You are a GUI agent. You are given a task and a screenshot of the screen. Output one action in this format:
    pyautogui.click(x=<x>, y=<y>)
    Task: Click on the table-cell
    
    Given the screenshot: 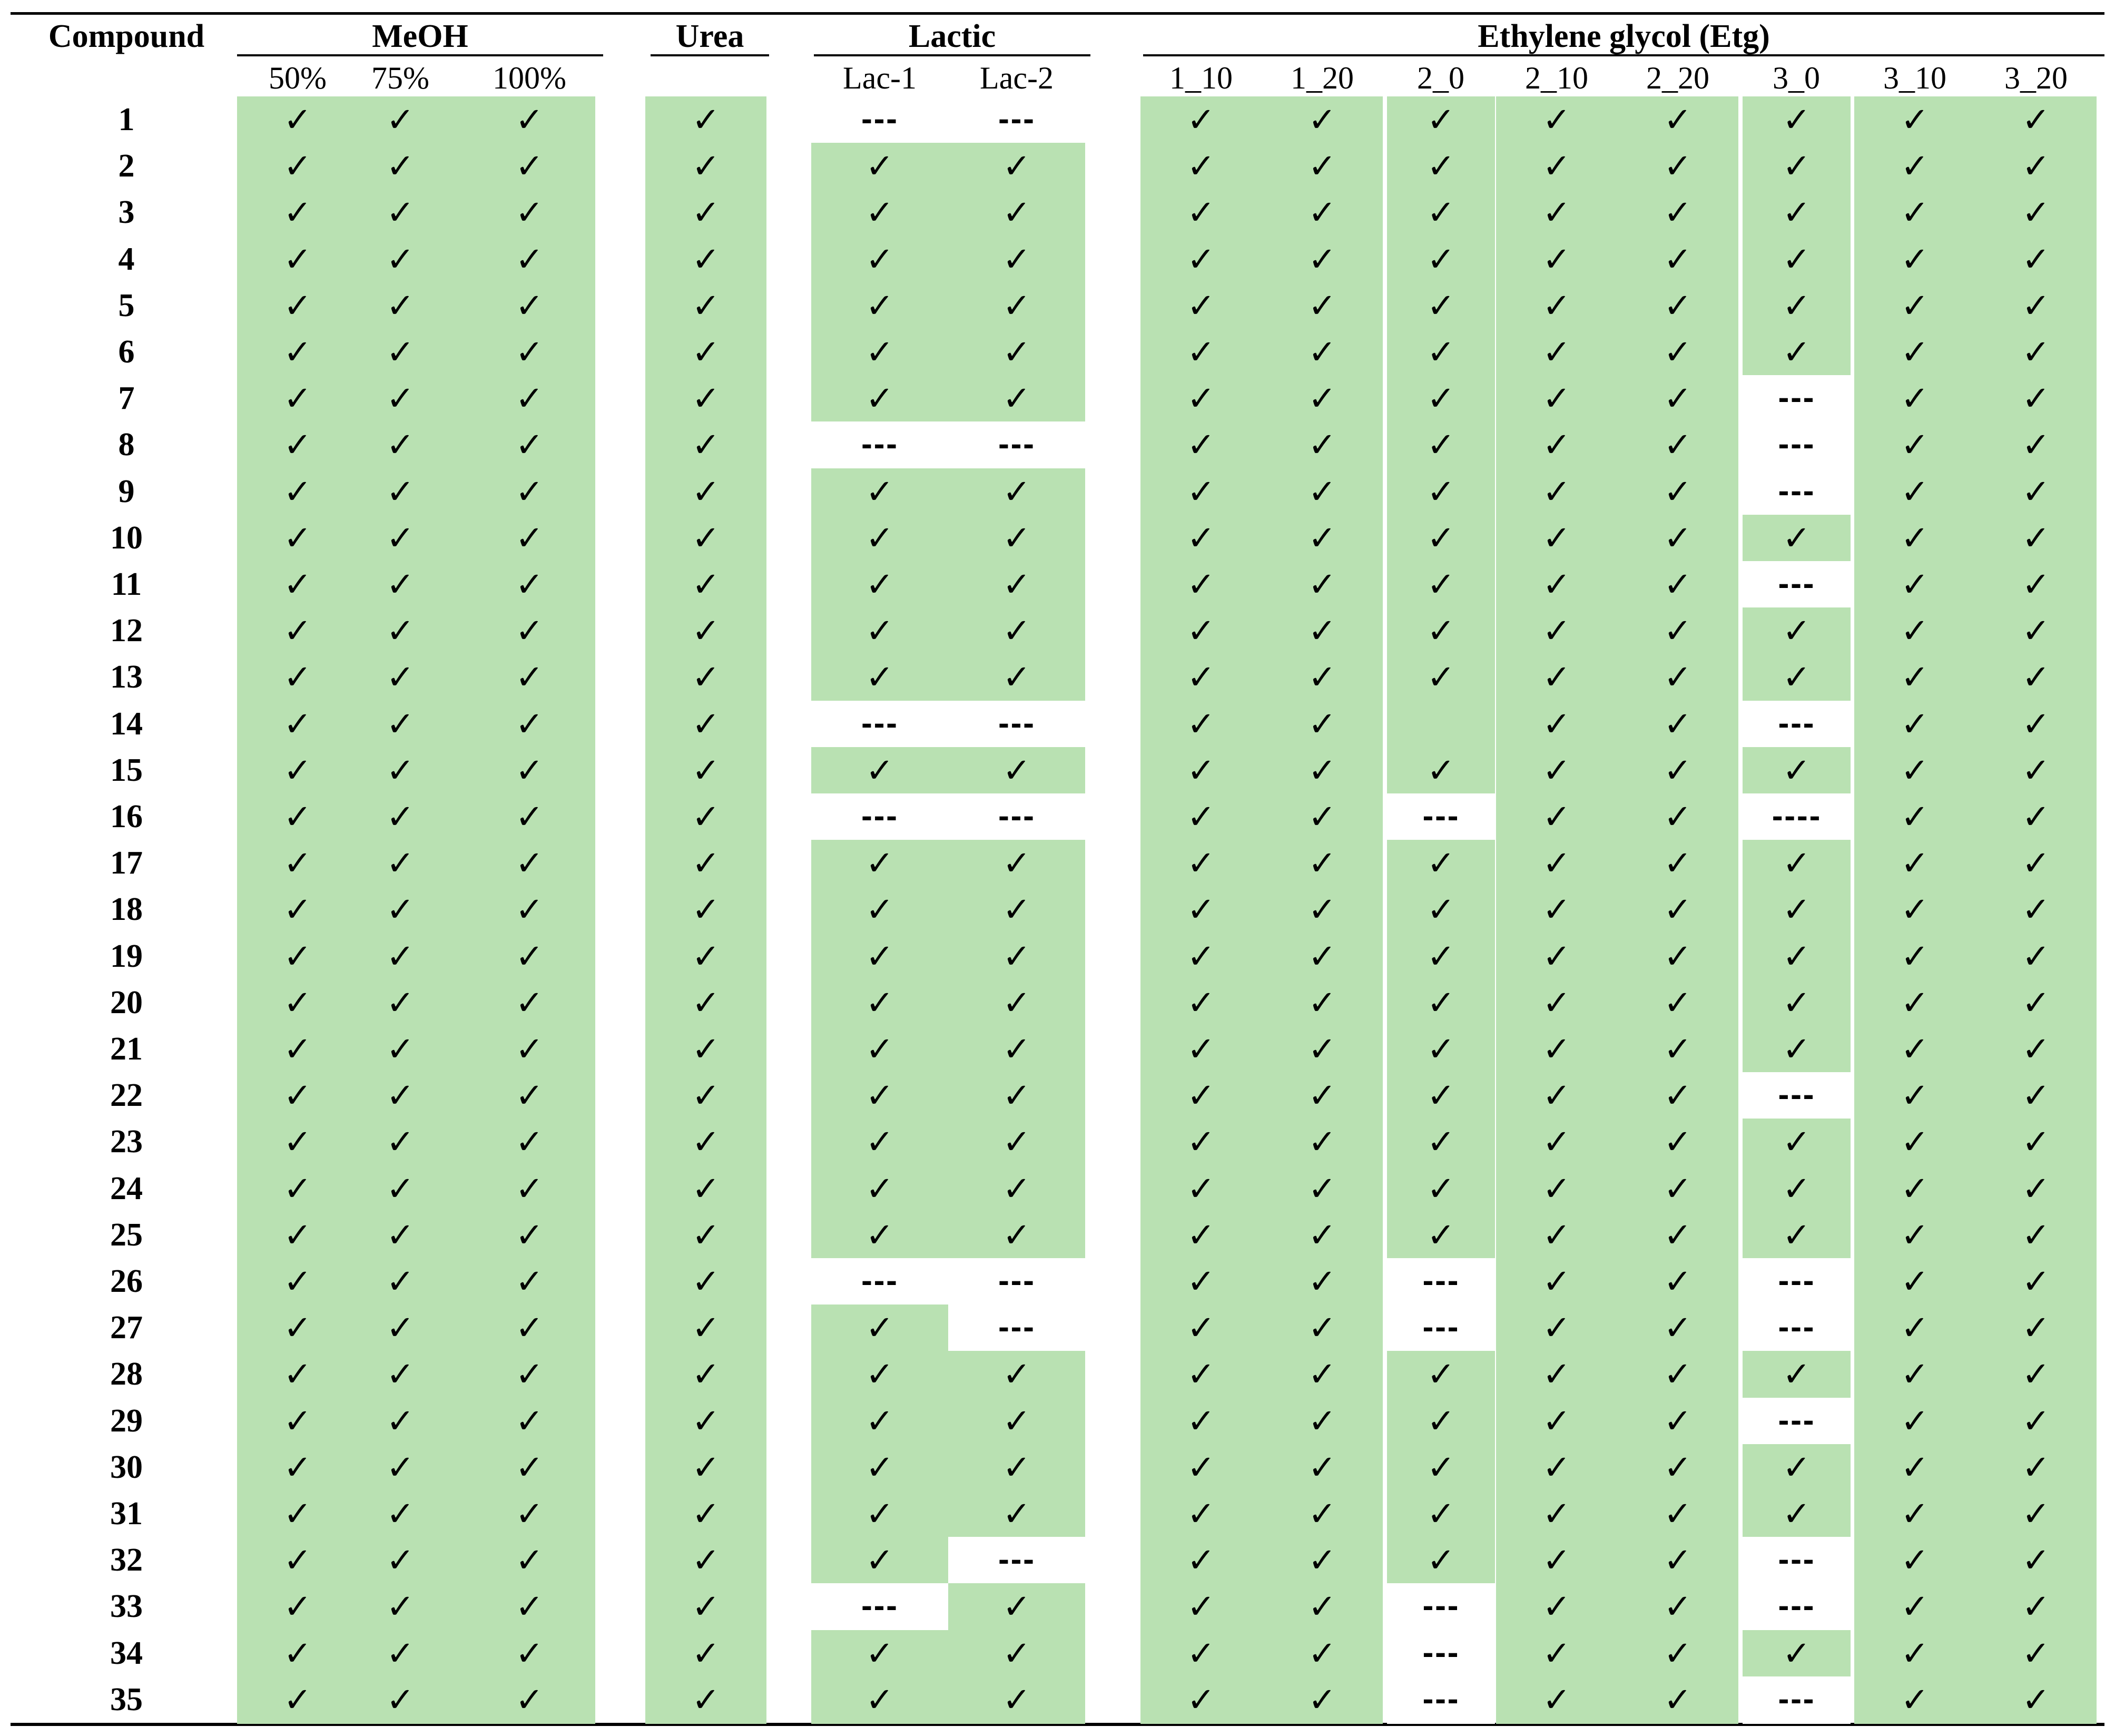 What is the action you would take?
    pyautogui.click(x=1441, y=724)
    